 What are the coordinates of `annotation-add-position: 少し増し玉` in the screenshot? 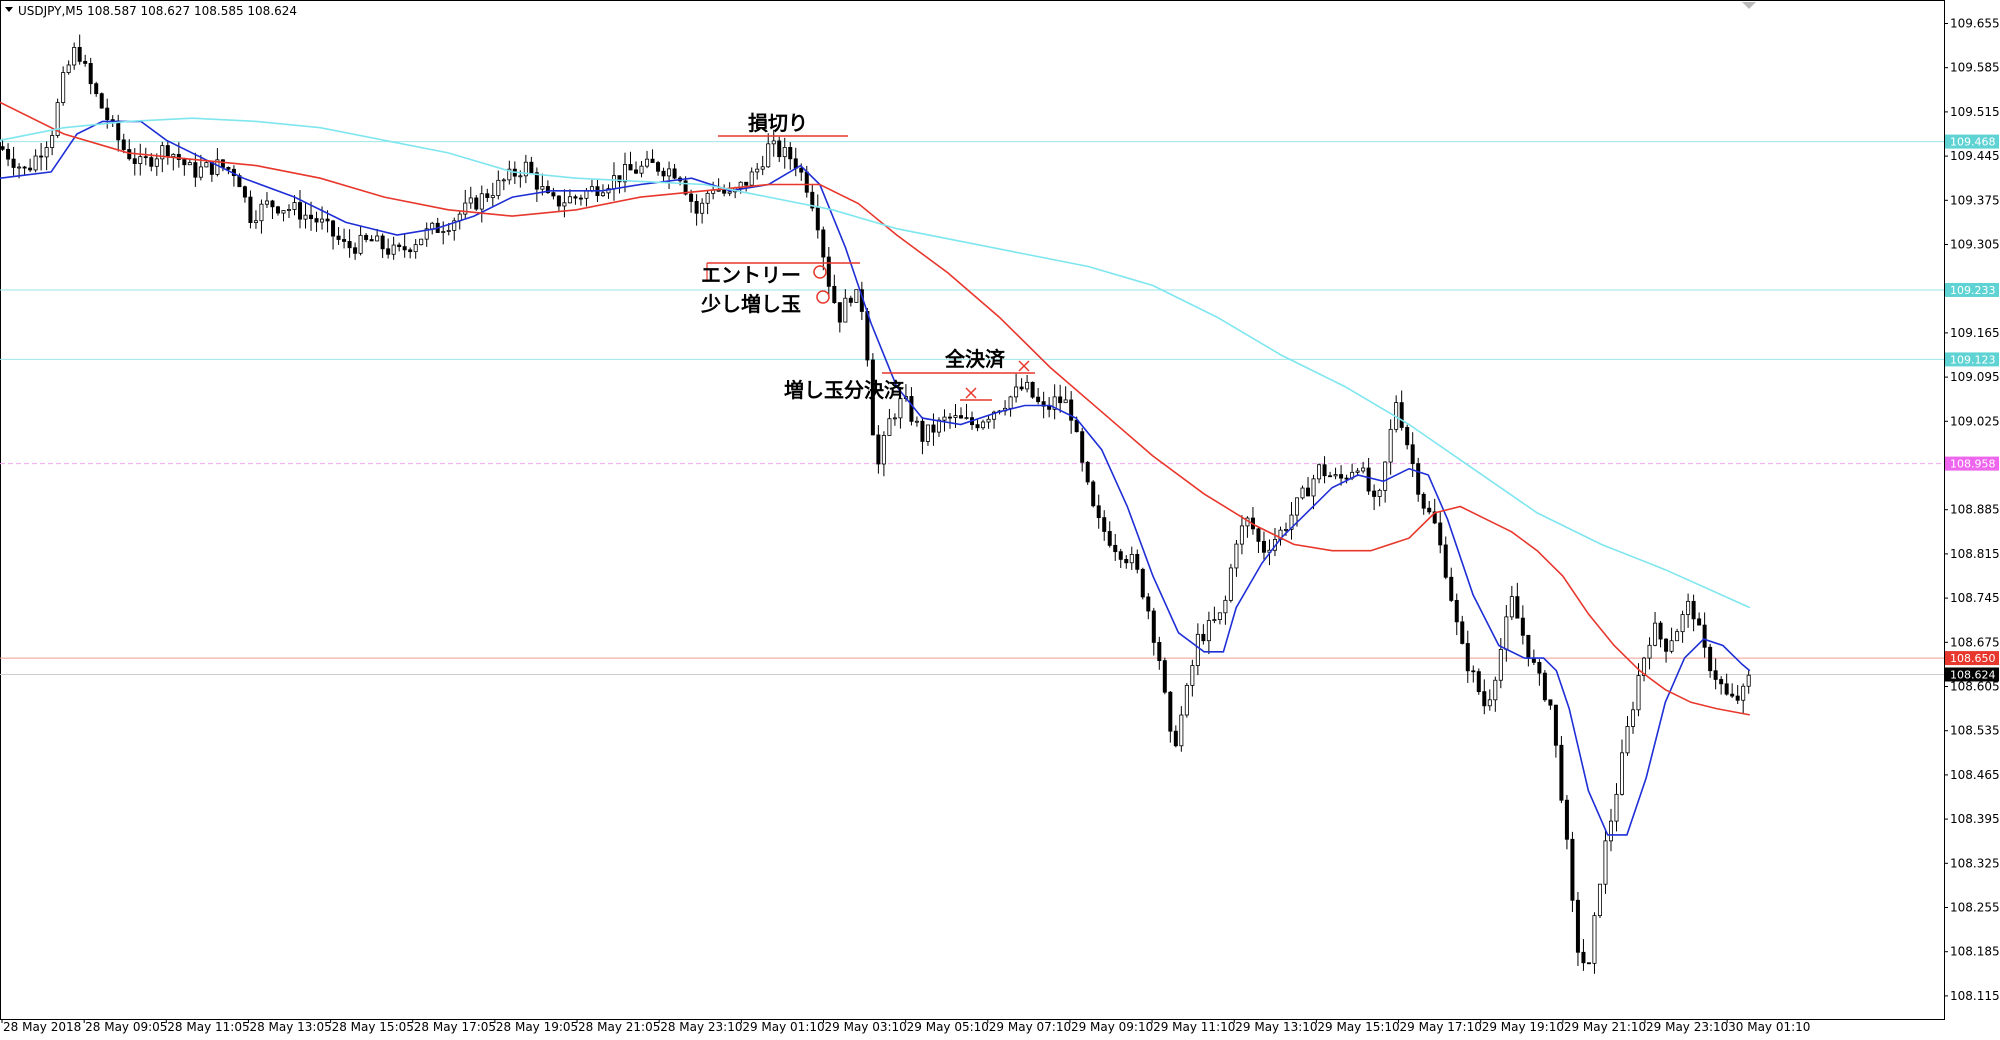 It's located at (750, 304).